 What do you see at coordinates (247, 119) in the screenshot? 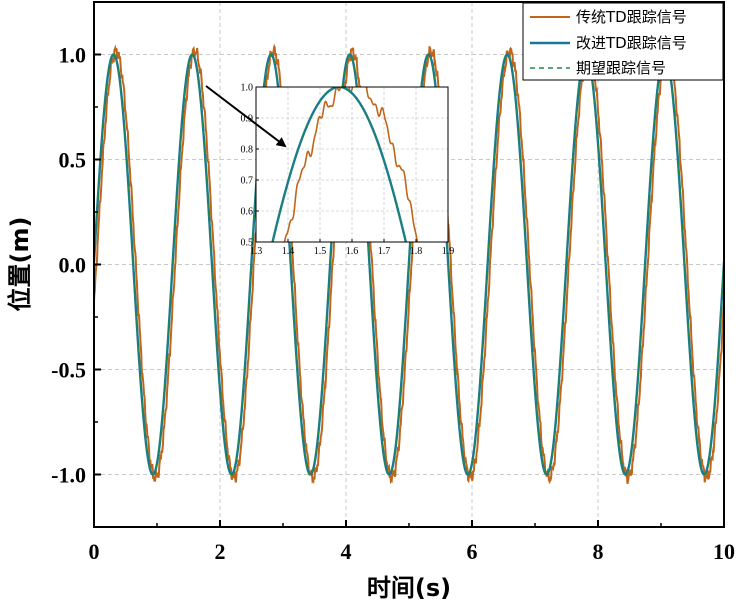
I see `inset-y-tick-label: 0.9` at bounding box center [247, 119].